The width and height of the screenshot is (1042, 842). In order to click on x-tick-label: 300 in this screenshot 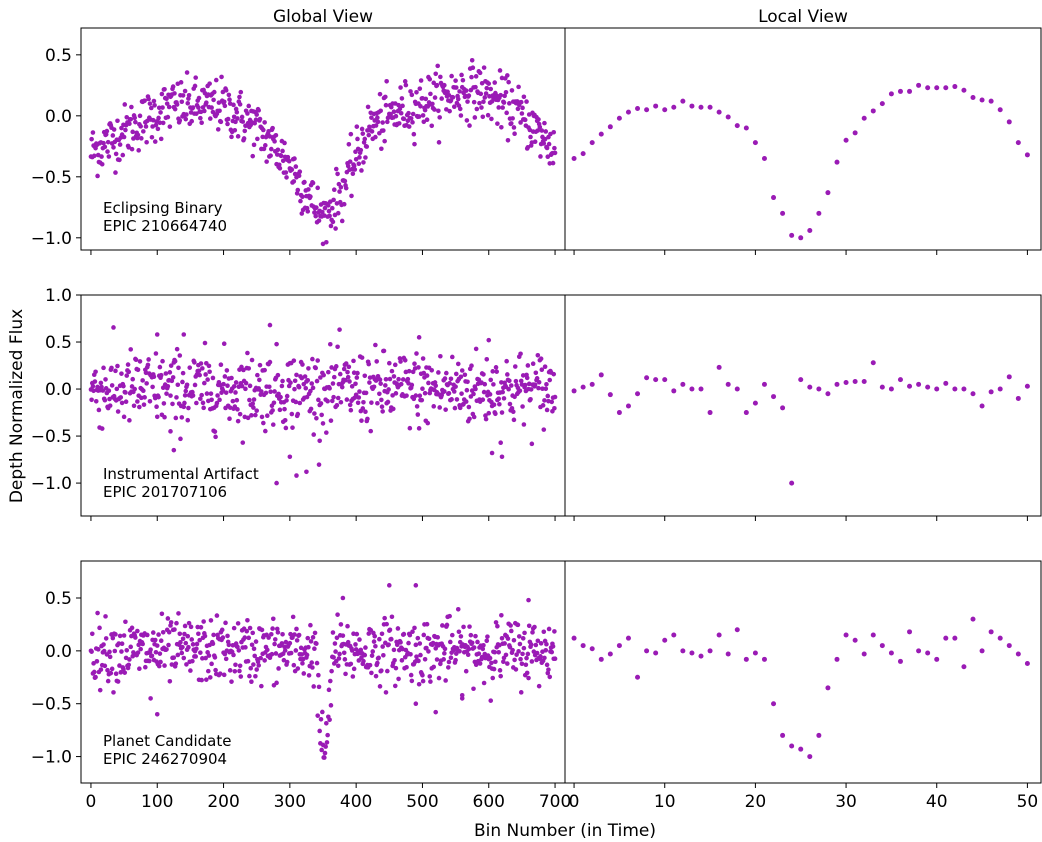, I will do `click(290, 802)`.